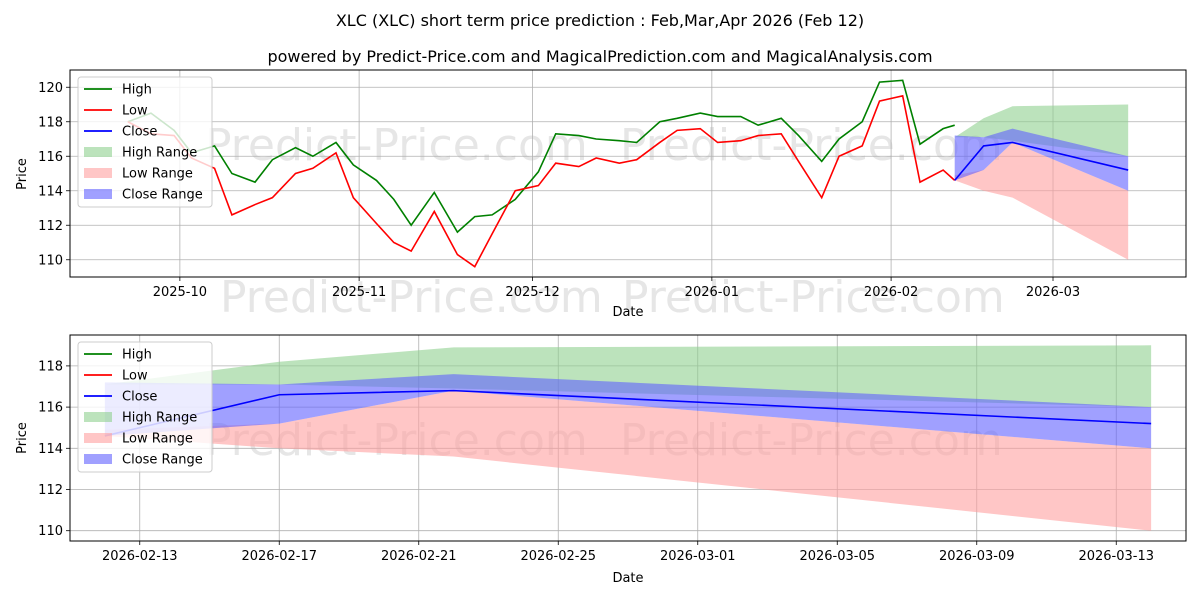 The width and height of the screenshot is (1200, 600). Describe the element at coordinates (627, 312) in the screenshot. I see `top-xlabel: Date` at that location.